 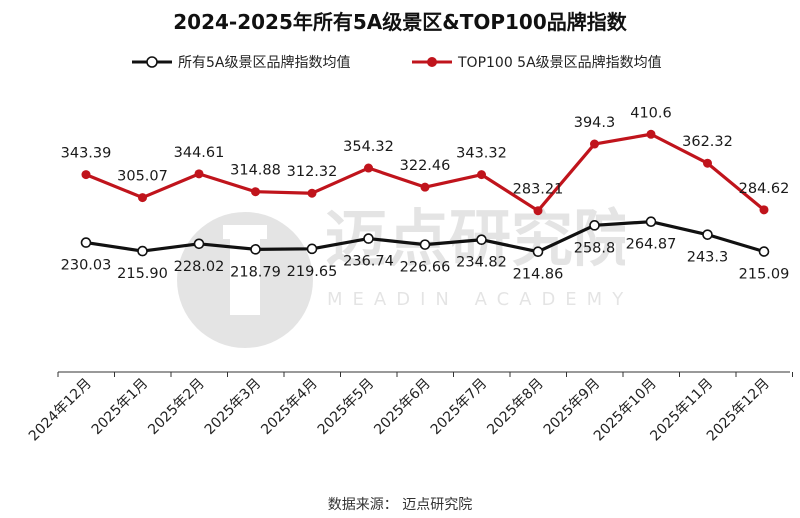 I want to click on chart-title: 2024-2025年所有5A级景区&TOP100品牌指数, so click(x=400, y=22).